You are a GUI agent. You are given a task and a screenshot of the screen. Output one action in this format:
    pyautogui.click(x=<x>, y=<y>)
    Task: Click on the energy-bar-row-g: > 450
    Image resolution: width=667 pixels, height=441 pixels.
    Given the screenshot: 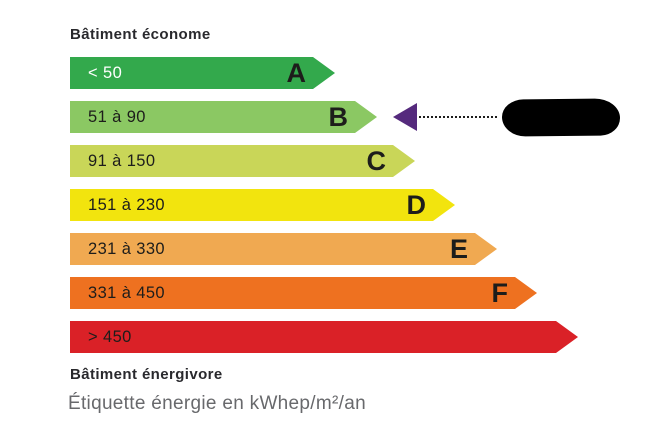 What is the action you would take?
    pyautogui.click(x=345, y=337)
    